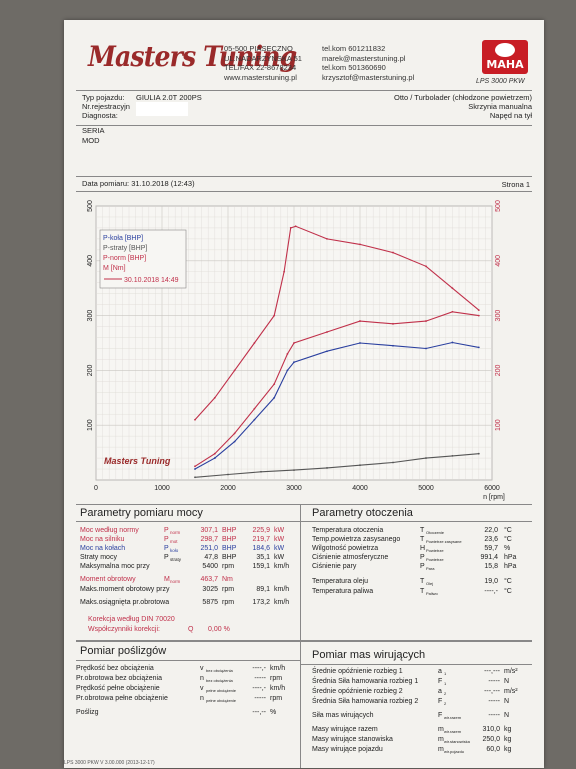  Describe the element at coordinates (369, 655) in the screenshot. I see `rotating-mass-title: Pomiar mas wirujących` at that location.